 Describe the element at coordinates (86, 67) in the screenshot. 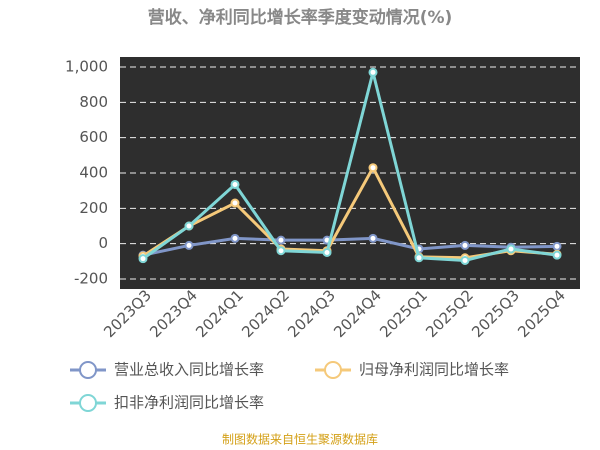

I see `y-tick-label: 1,000` at that location.